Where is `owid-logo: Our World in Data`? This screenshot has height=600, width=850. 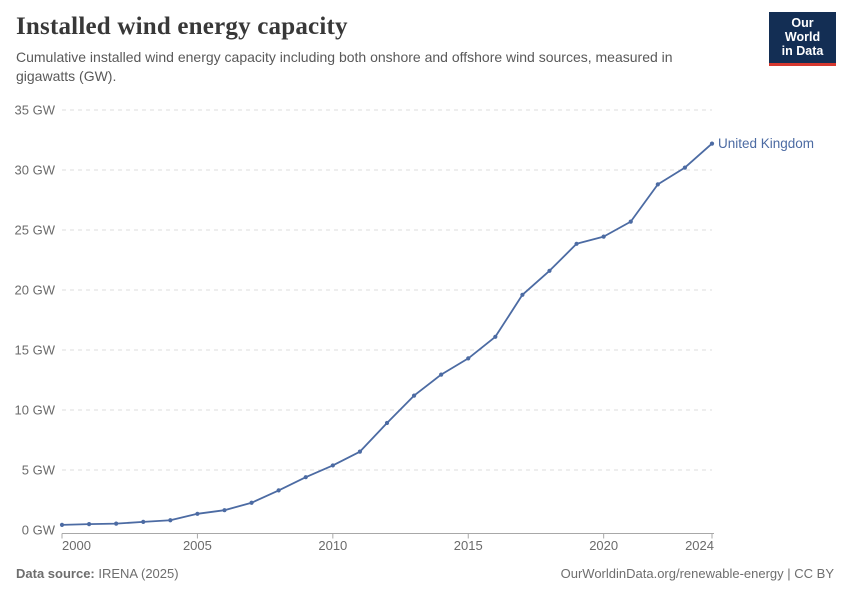 owid-logo: Our World in Data is located at coordinates (802, 39).